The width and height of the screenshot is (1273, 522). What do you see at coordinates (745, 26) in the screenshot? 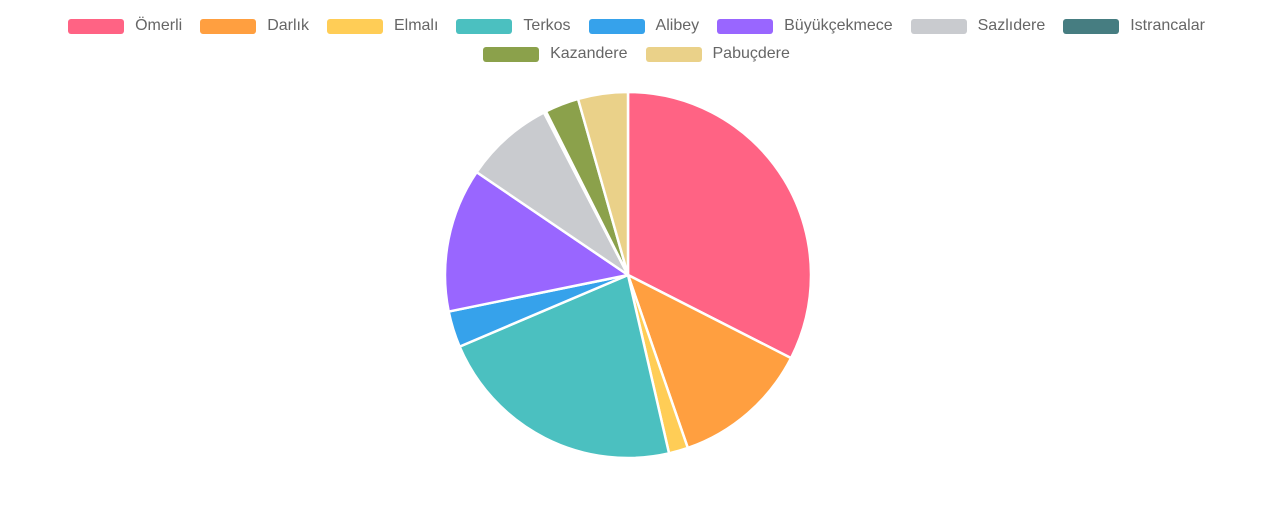
I see `legend-swatch-buyukcekmece` at bounding box center [745, 26].